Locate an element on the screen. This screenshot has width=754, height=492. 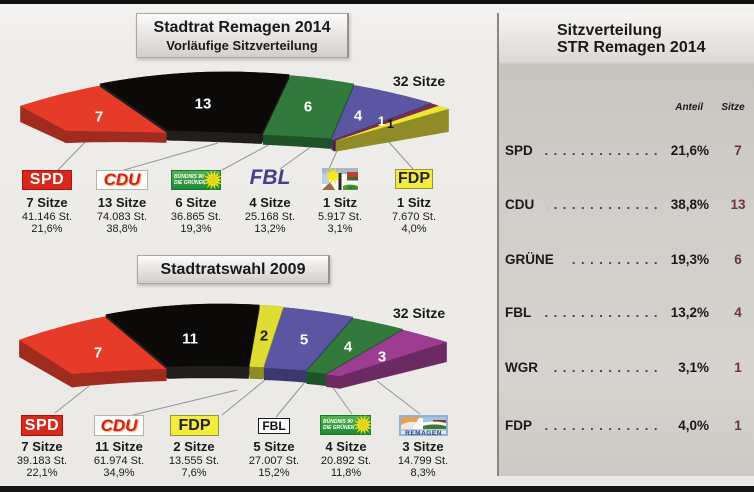
svg-text: 3 is located at coordinates (382, 356).